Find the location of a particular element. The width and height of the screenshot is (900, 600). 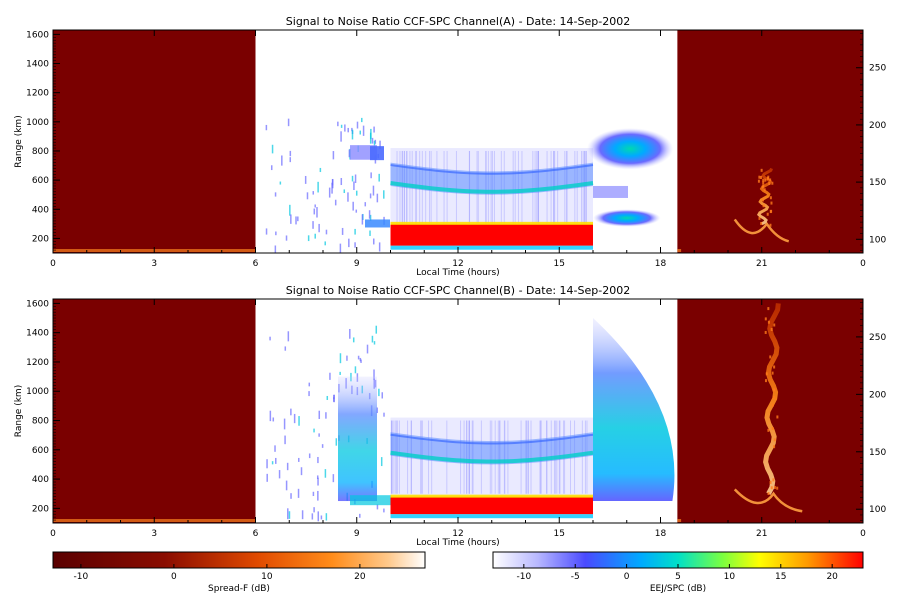

y-tick-label: 1200 is located at coordinates (37, 94).